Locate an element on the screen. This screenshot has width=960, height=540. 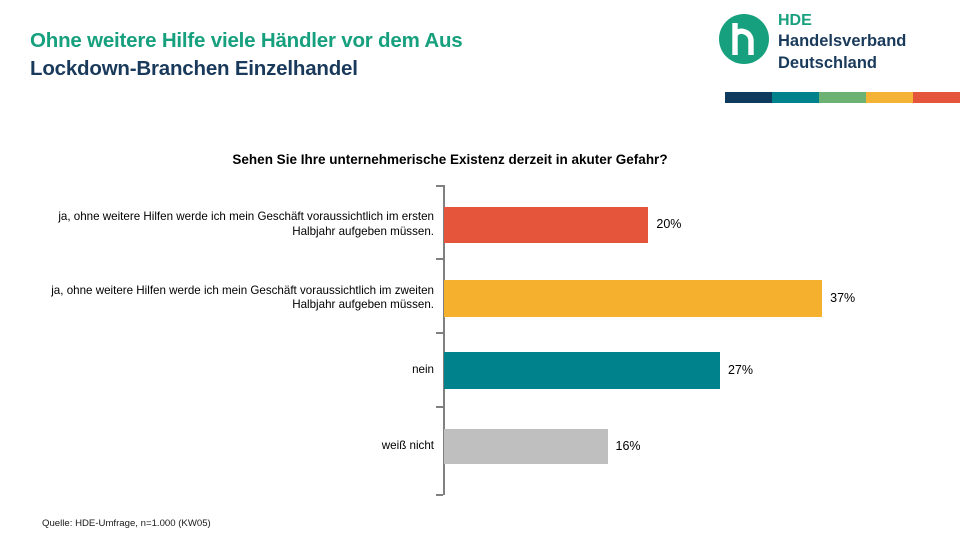
chart-bar-row: weiß nicht 16% is located at coordinates (480, 442).